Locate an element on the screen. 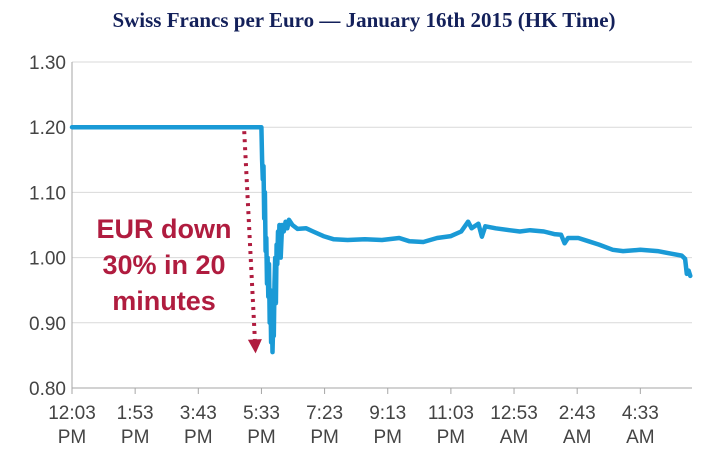 The image size is (728, 465). y-tick-label: 1.10 is located at coordinates (47, 193).